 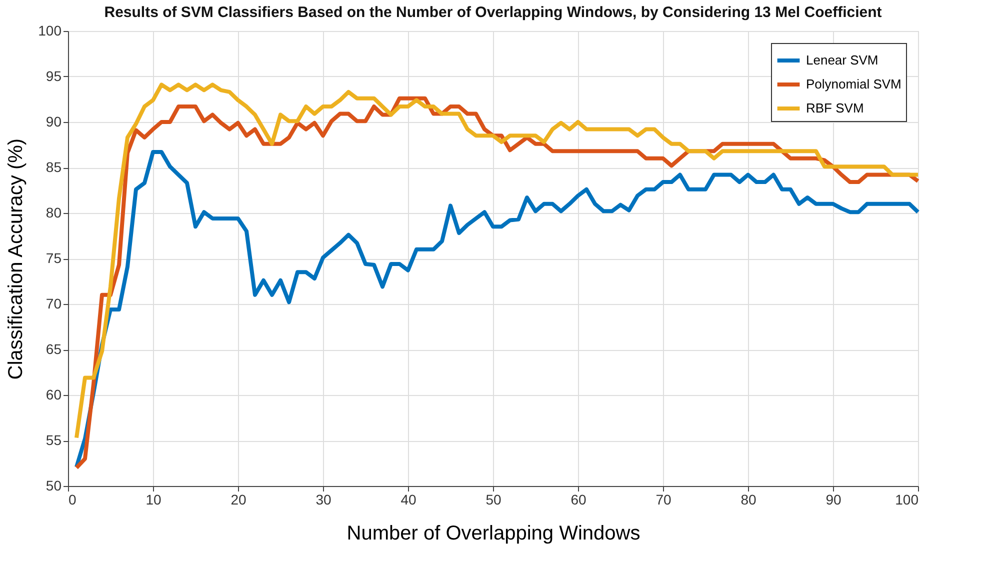 I want to click on y-tick-label: 90, so click(x=54, y=122).